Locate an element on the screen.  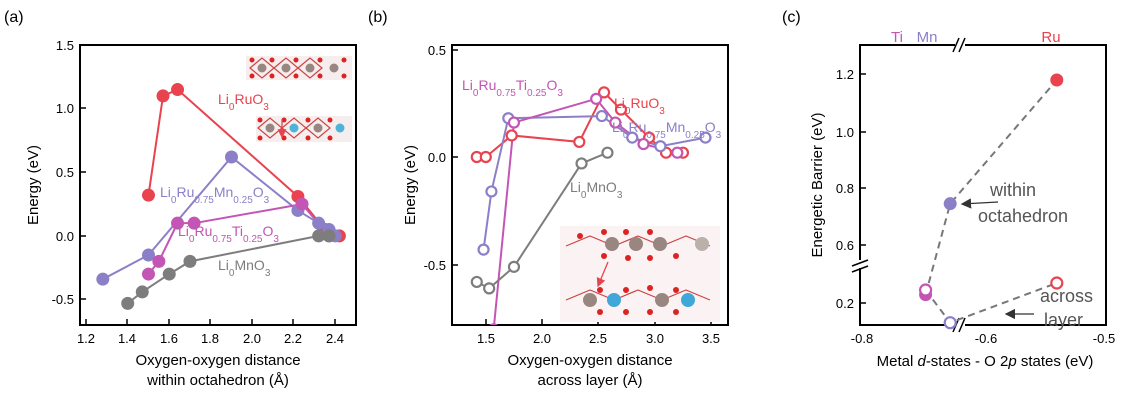
x-axis-label-a: Oxygen-oxygen distance is located at coordinates (217, 360).